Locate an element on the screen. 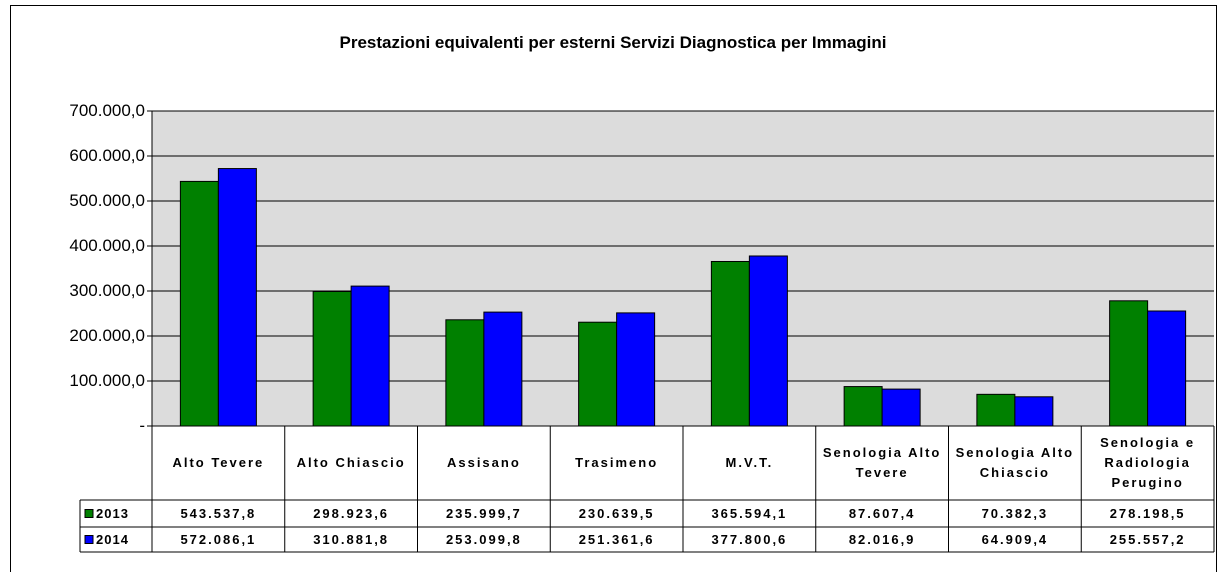 This screenshot has height=572, width=1226. legend-label: 2013 is located at coordinates (112, 513).